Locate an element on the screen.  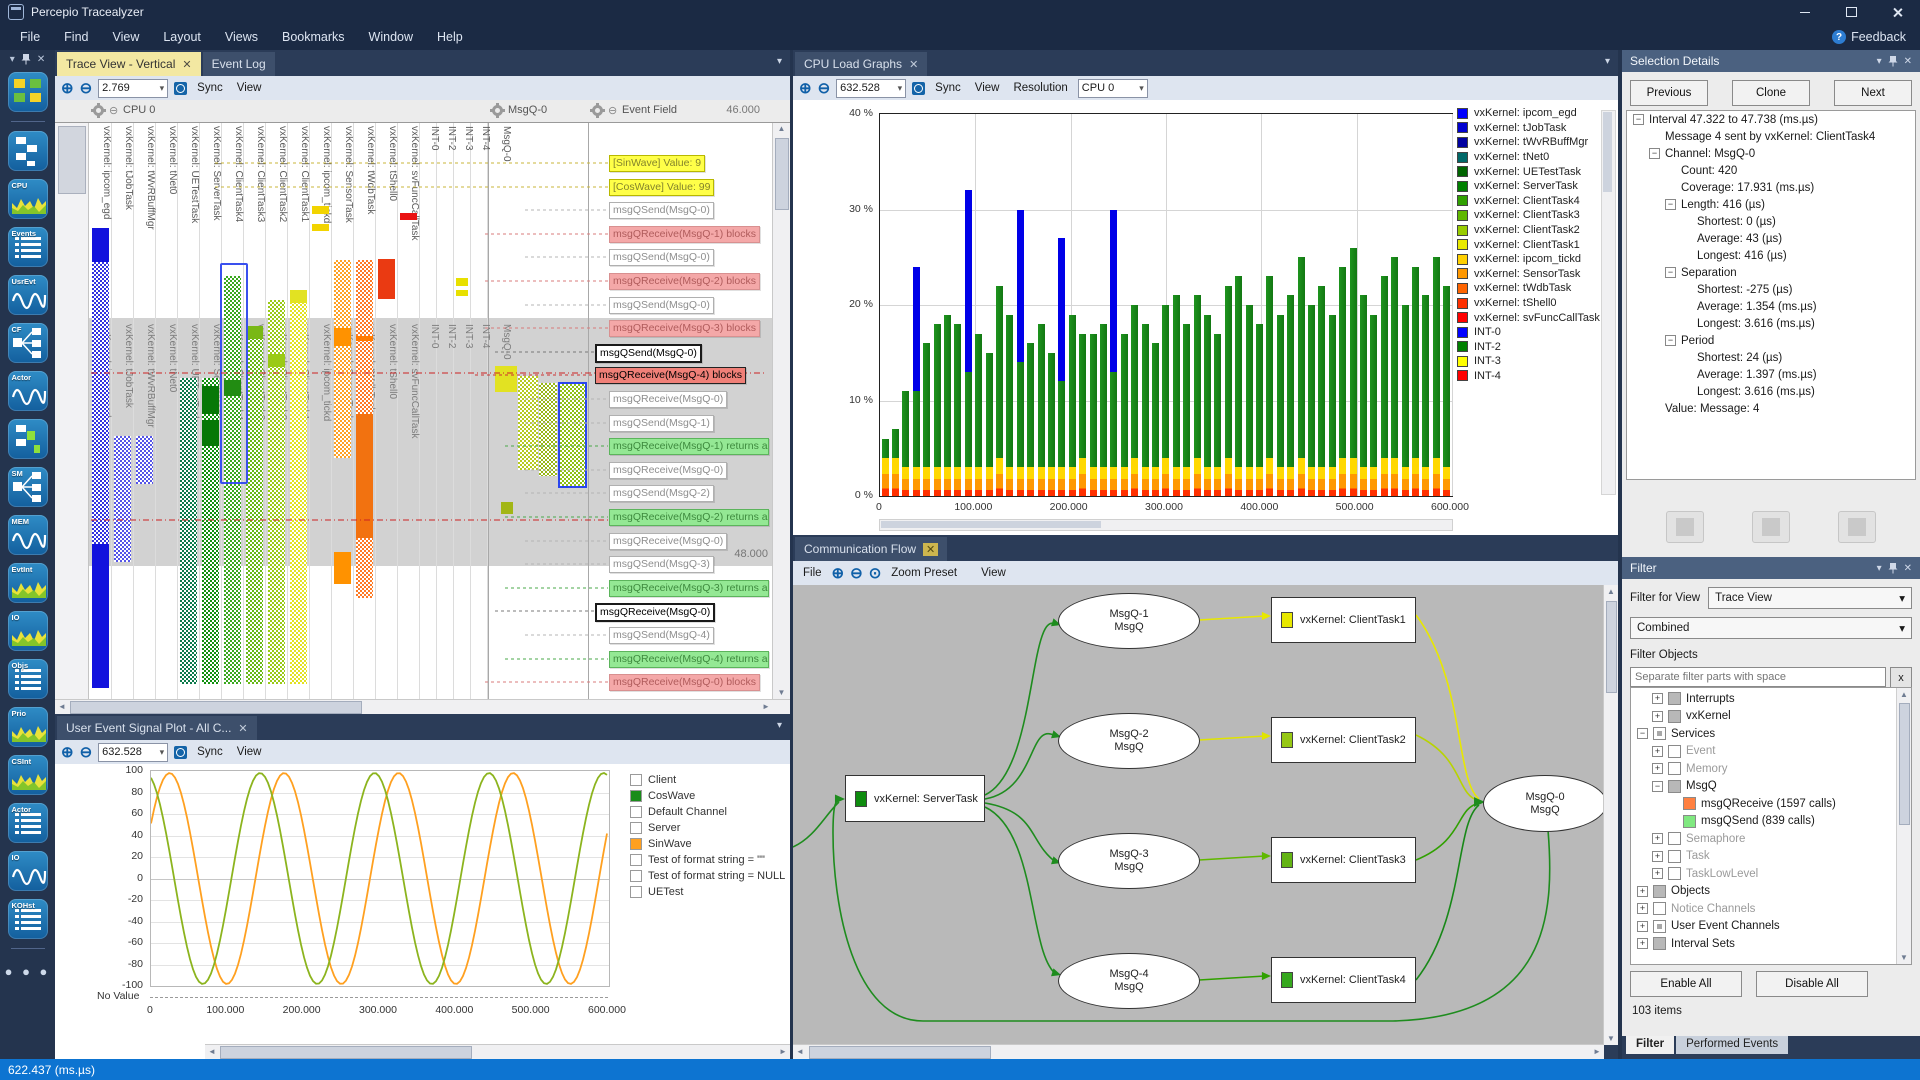
maximize-button is located at coordinates (1851, 12).